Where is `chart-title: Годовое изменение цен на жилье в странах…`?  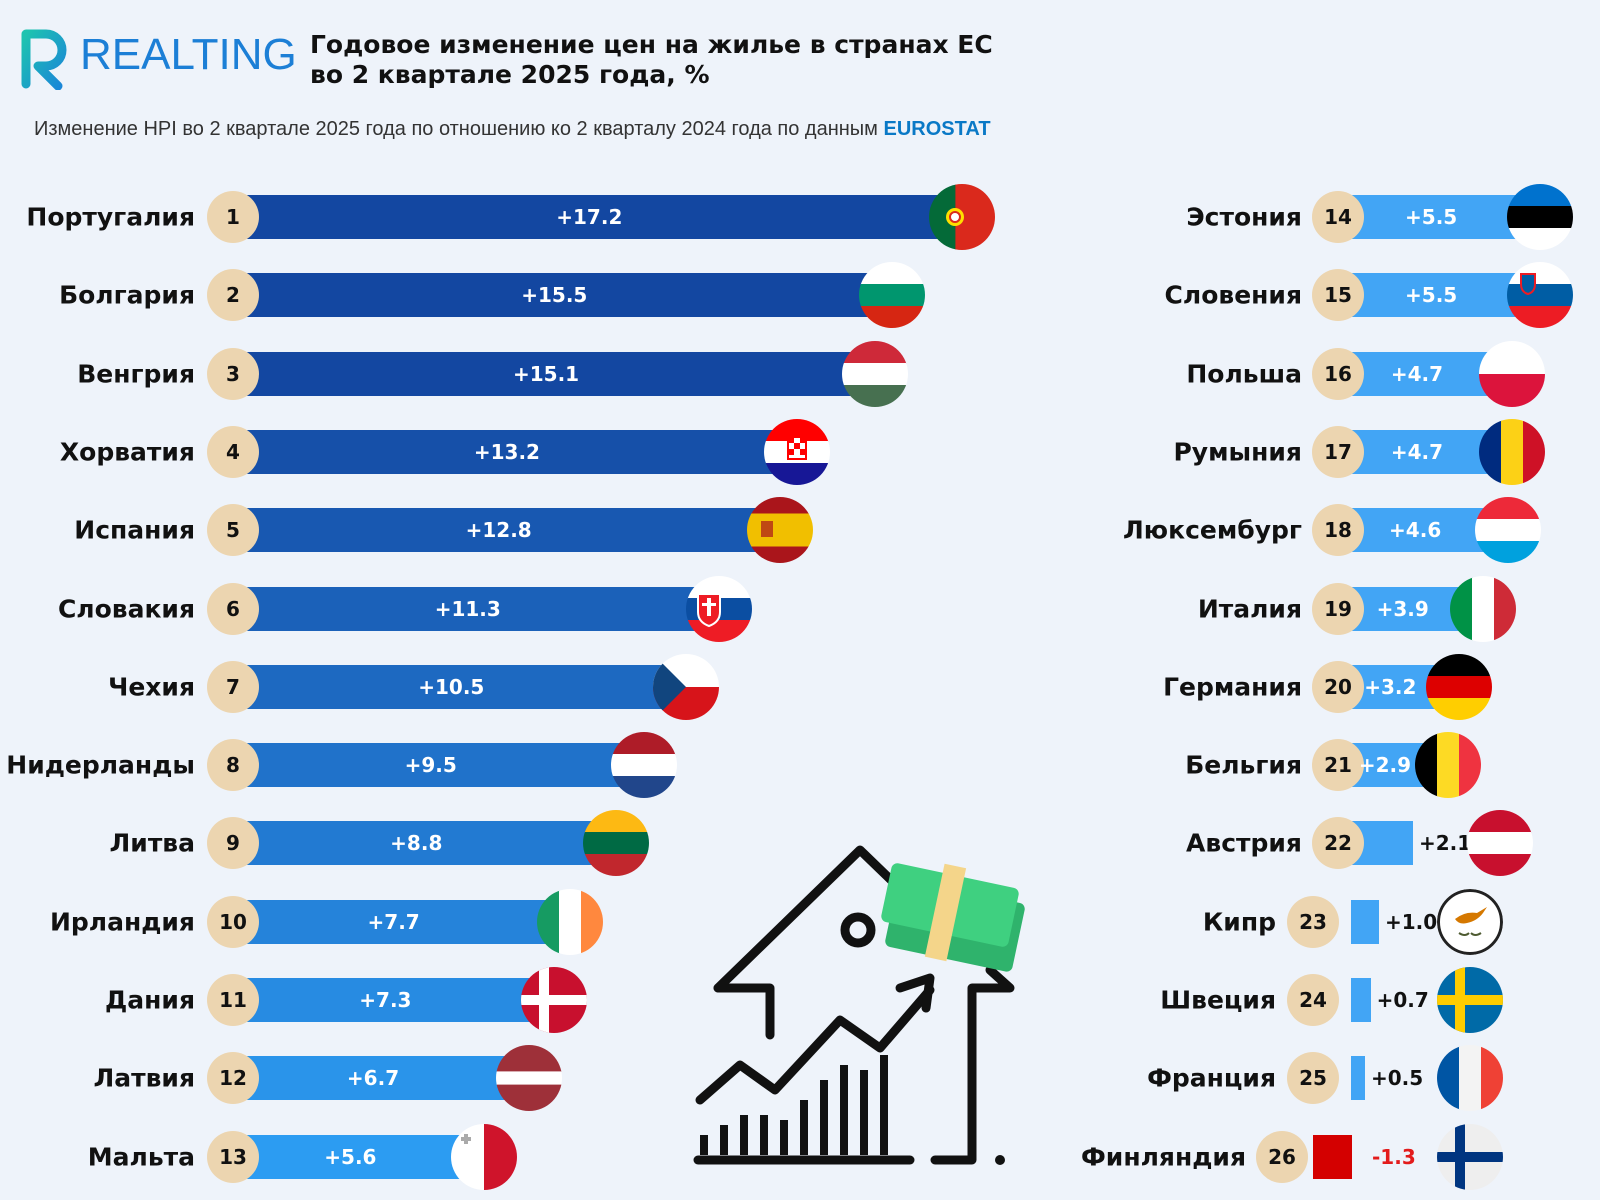
chart-title: Годовое изменение цен на жилье в странах… is located at coordinates (651, 60).